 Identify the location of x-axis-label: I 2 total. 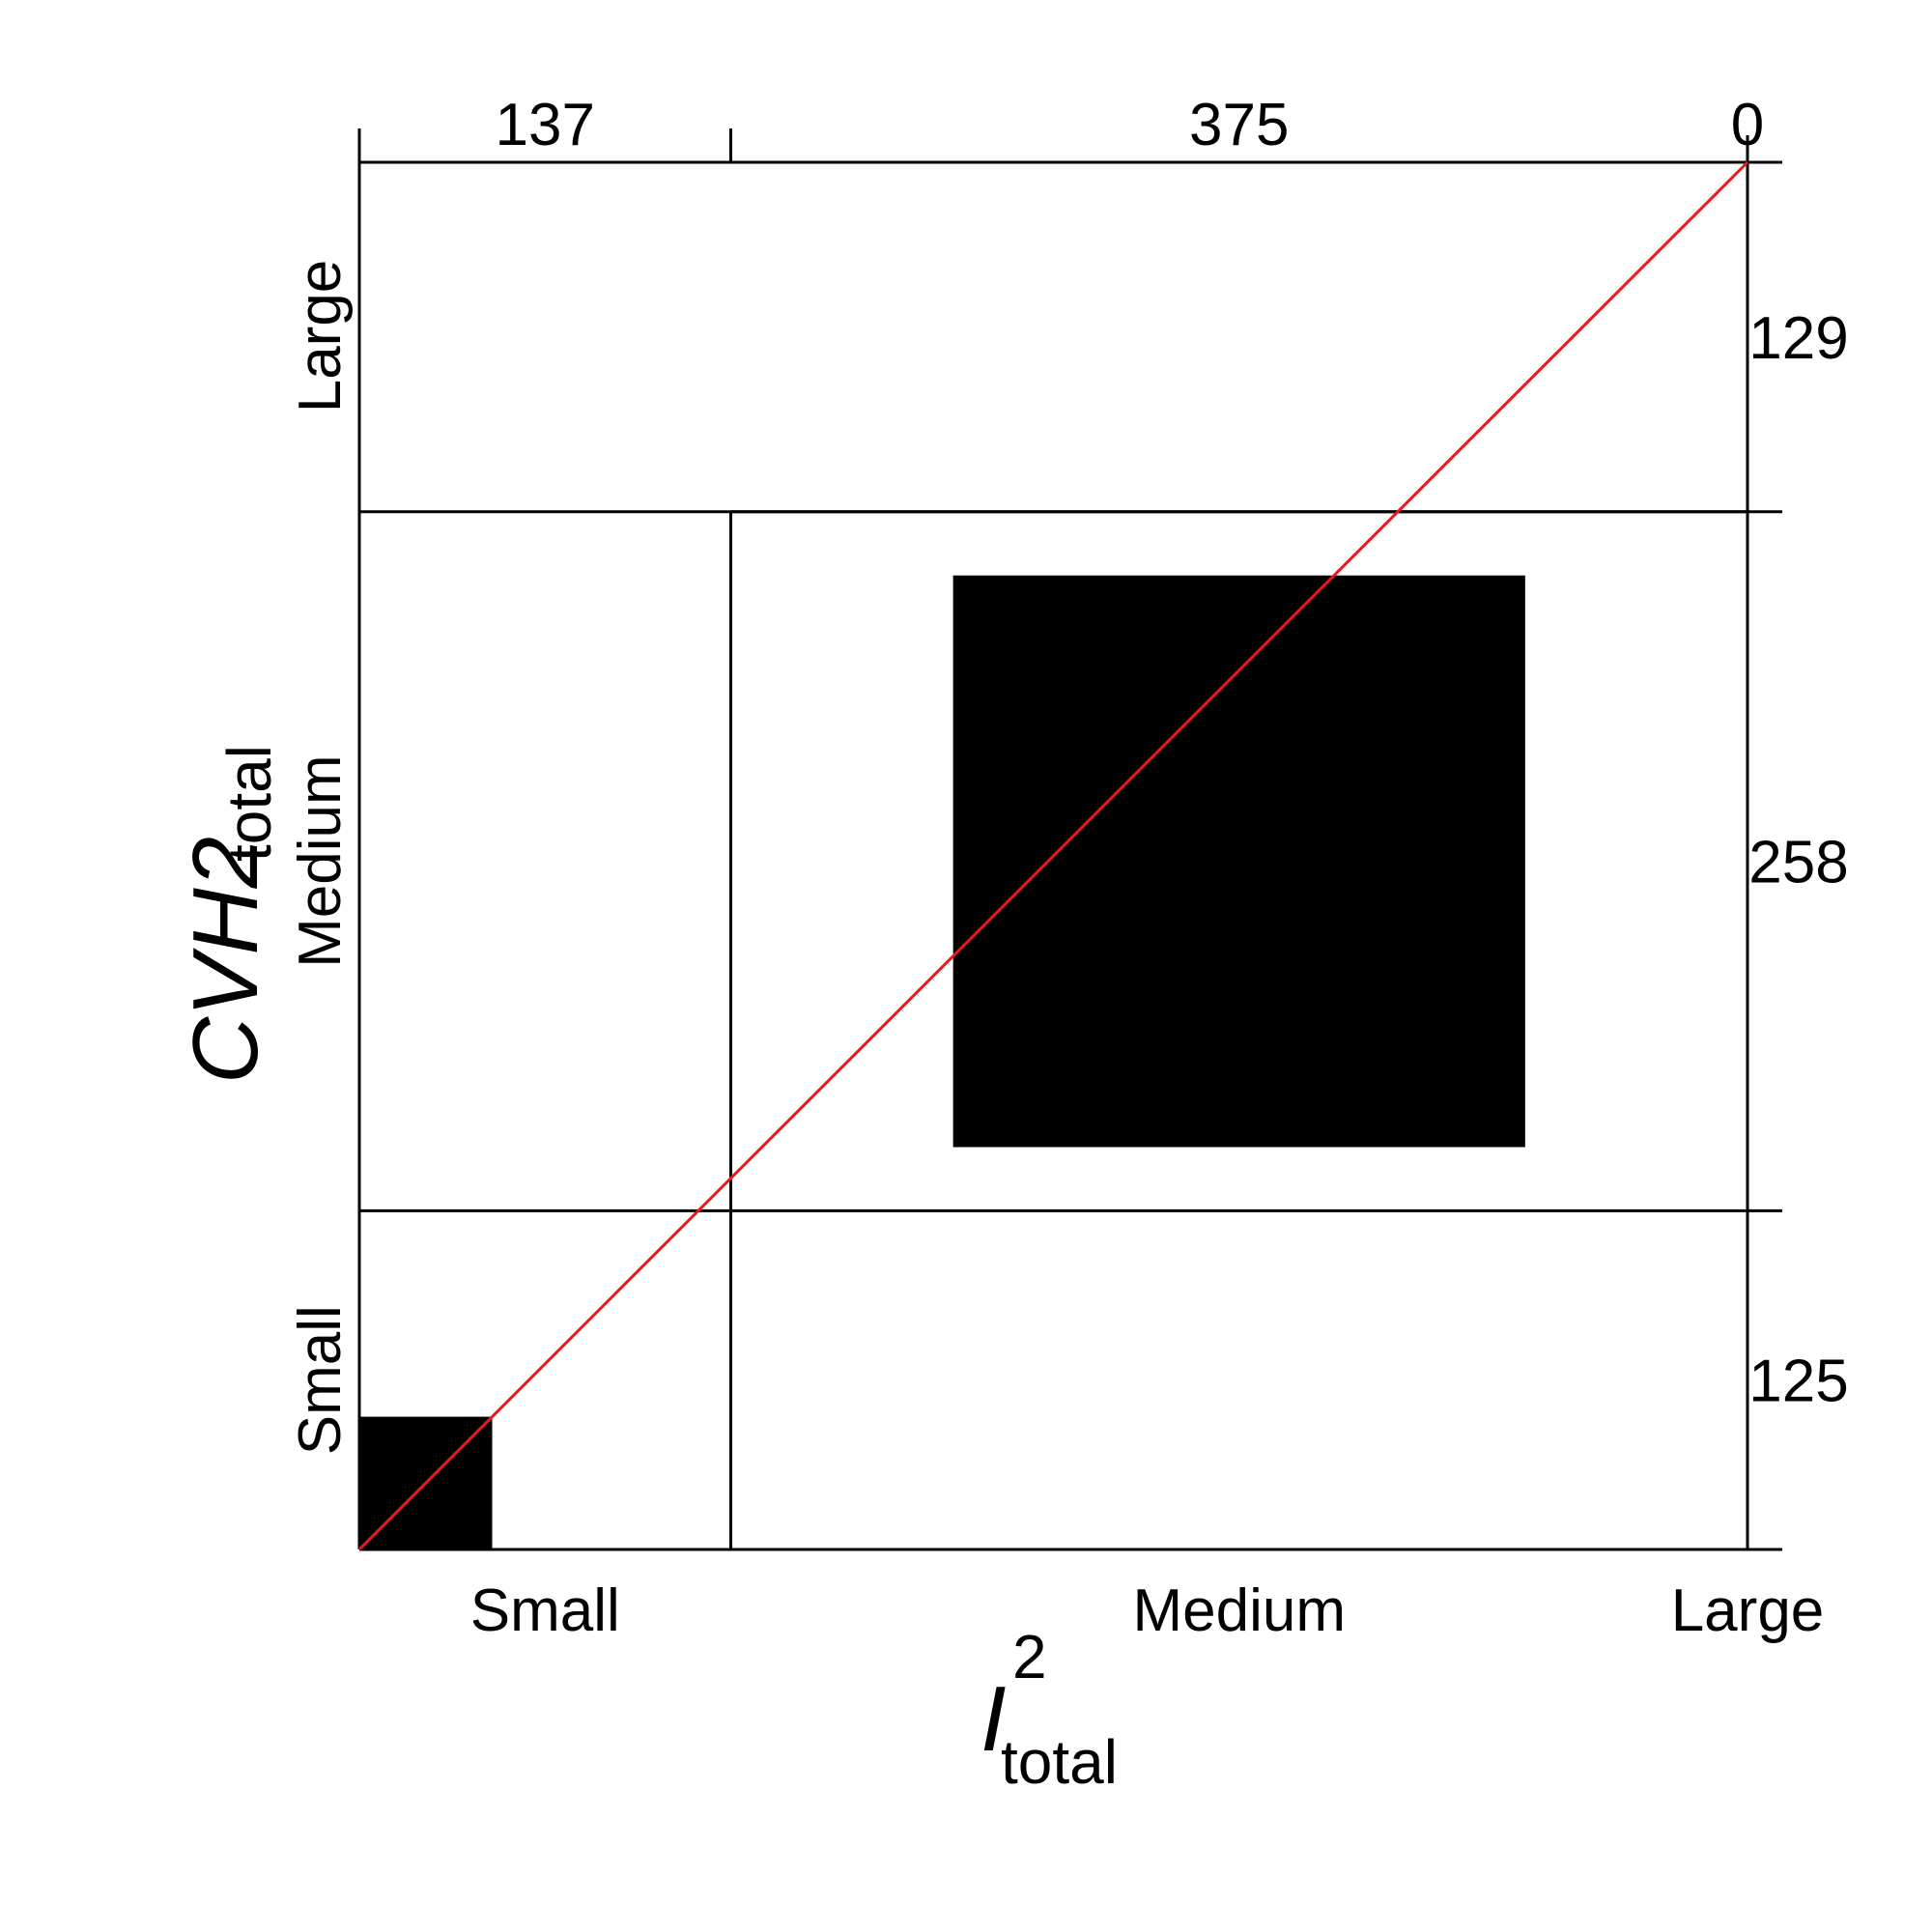
(1049, 1709).